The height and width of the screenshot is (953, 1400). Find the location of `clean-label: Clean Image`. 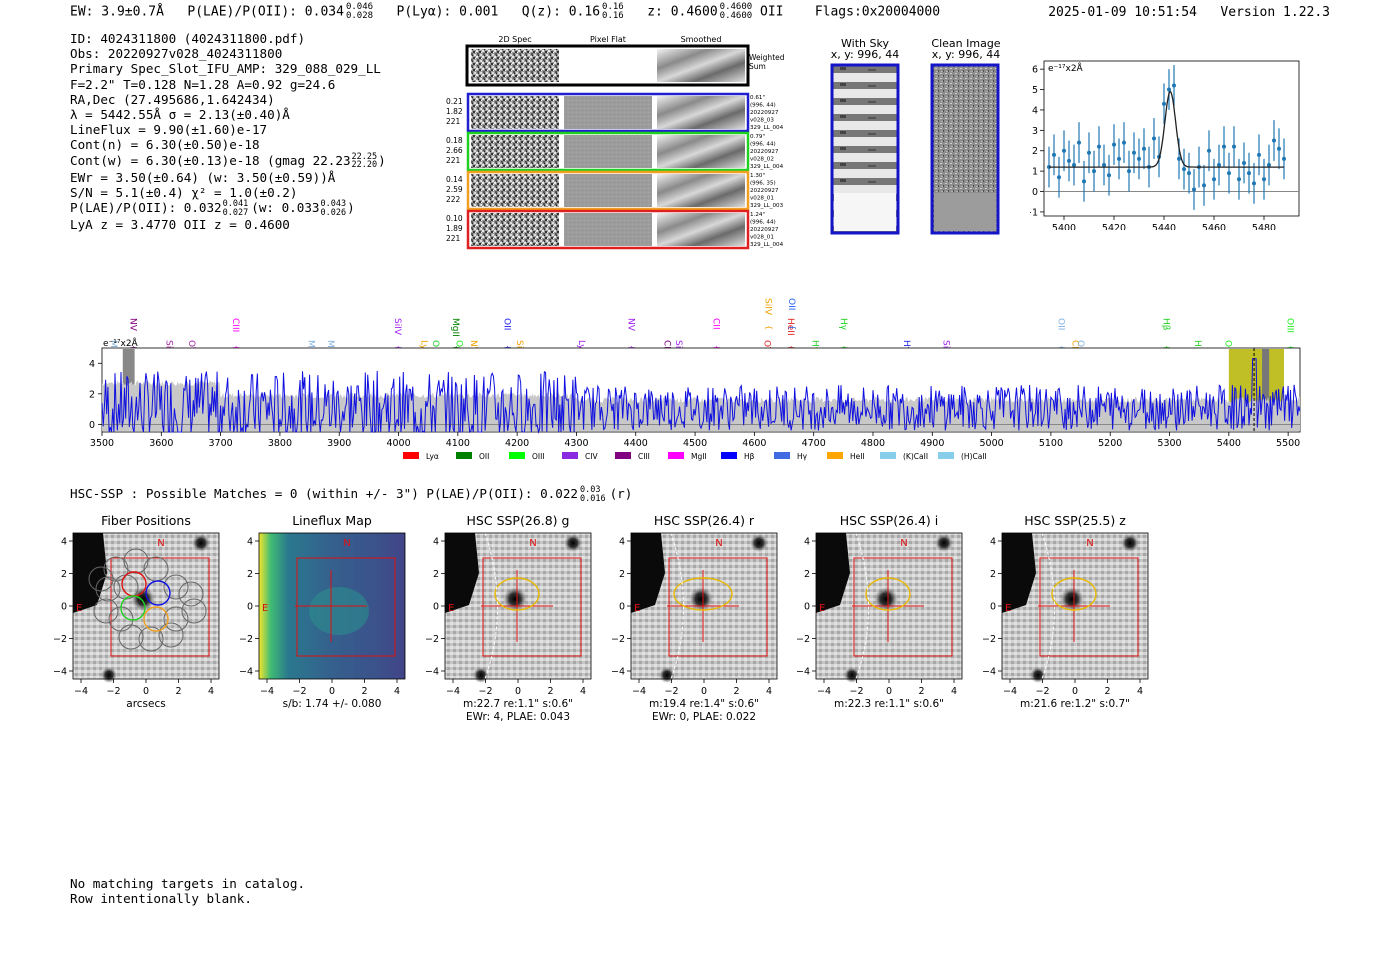

clean-label: Clean Image is located at coordinates (966, 43).